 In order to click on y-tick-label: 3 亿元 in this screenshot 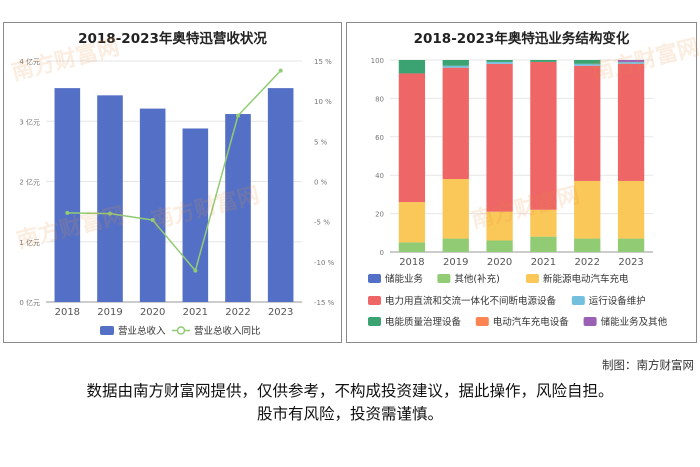, I will do `click(29, 121)`.